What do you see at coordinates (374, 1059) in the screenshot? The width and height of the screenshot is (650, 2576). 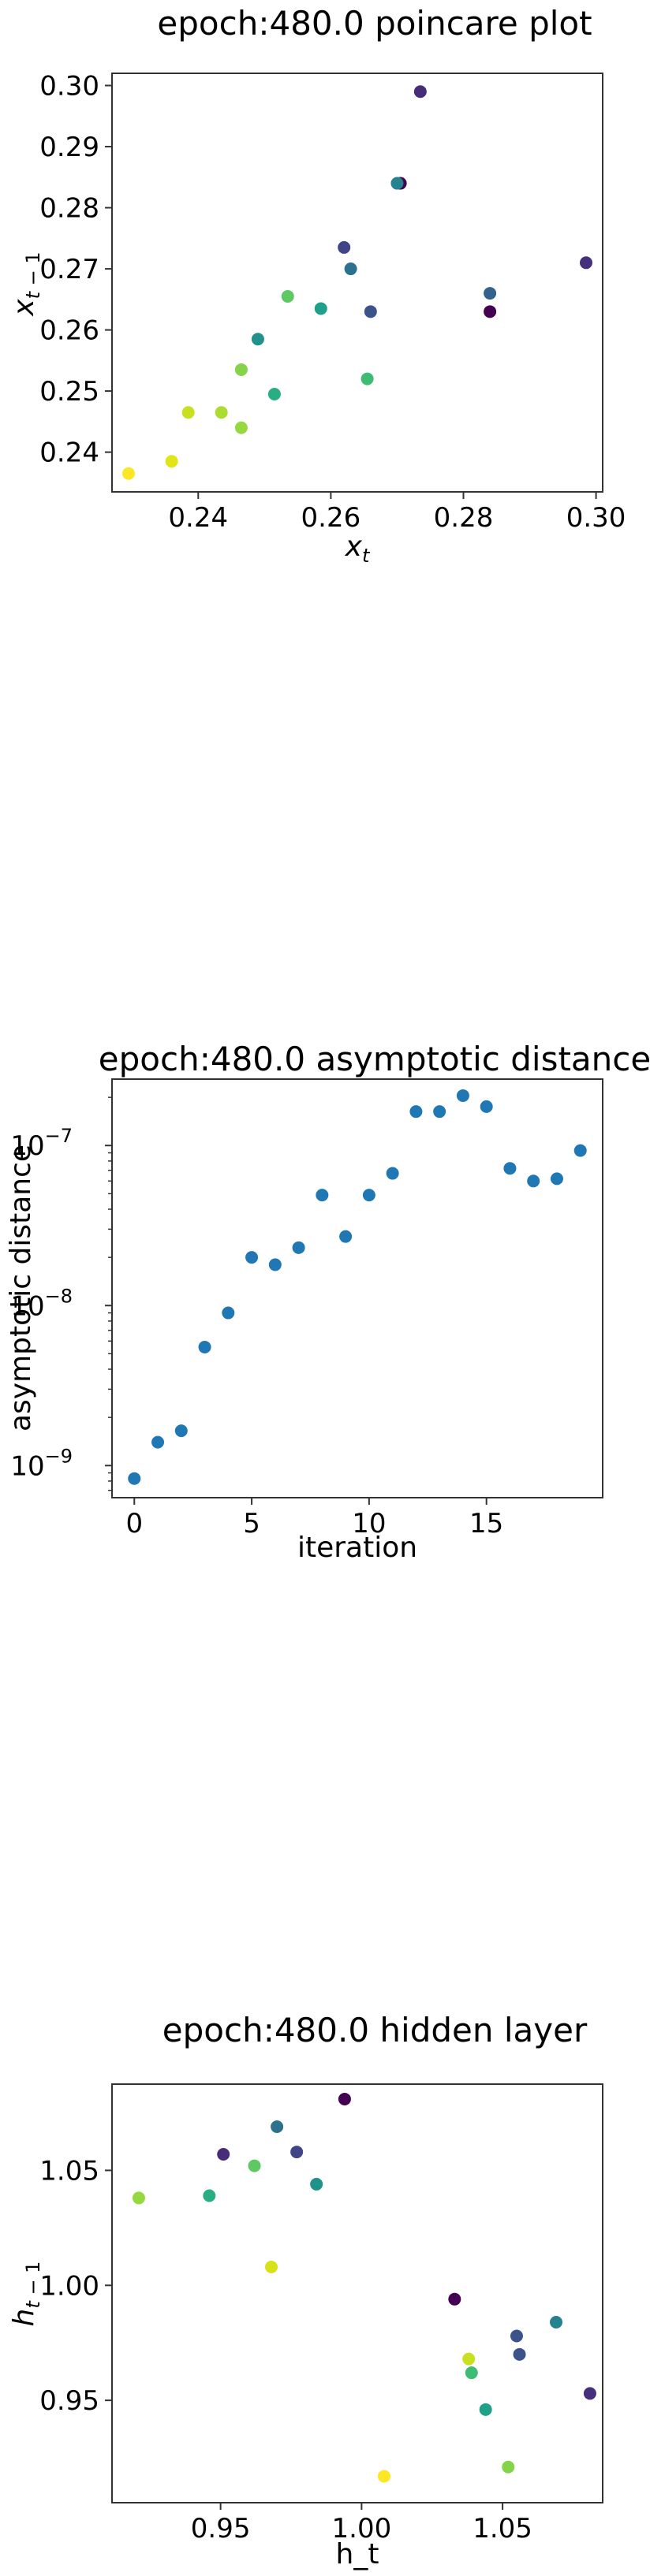 I see `asymptotic-title: epoch:480.0 asymptotic distance` at bounding box center [374, 1059].